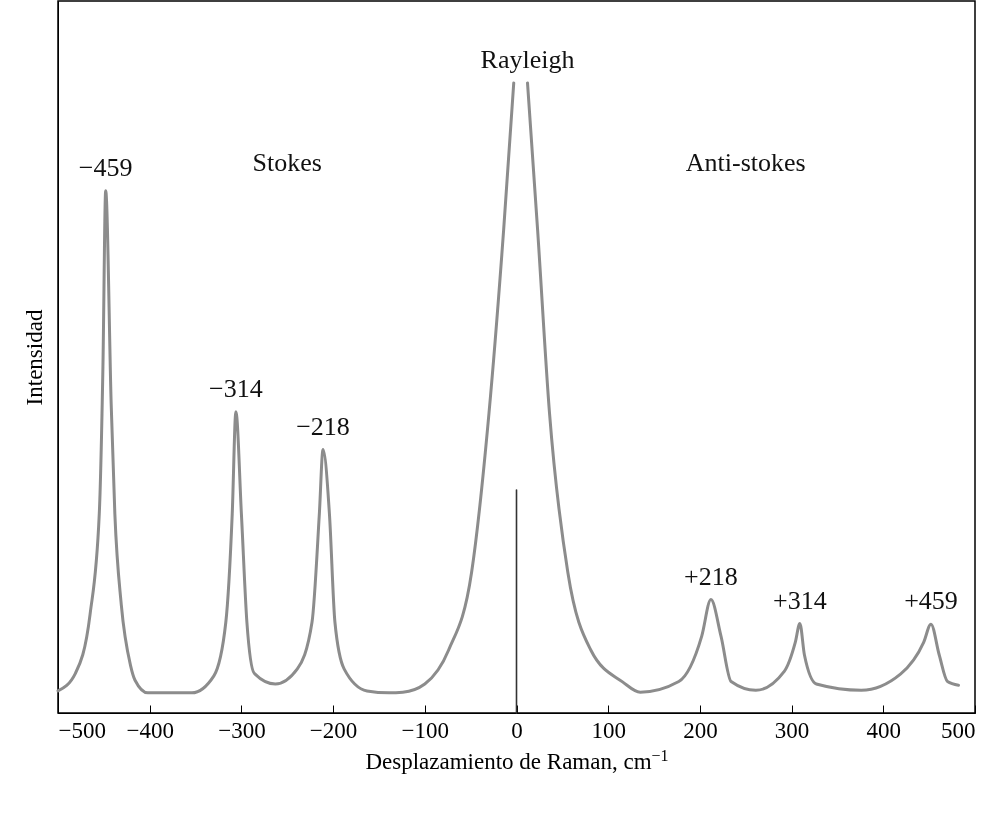 This screenshot has width=1006, height=819. What do you see at coordinates (608, 730) in the screenshot?
I see `x-tick-label: 100` at bounding box center [608, 730].